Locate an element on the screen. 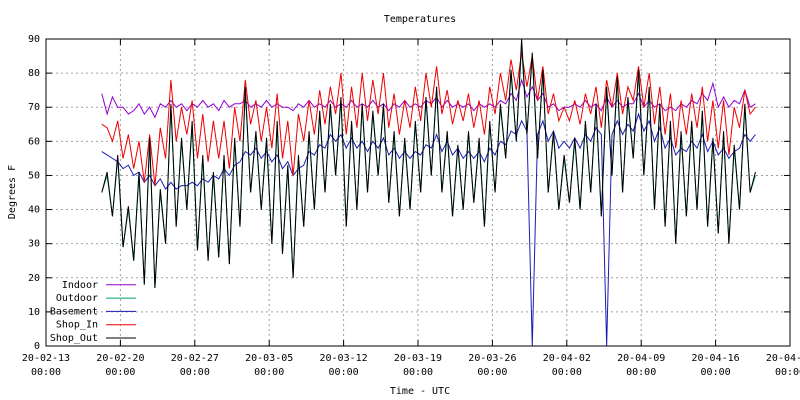 Image resolution: width=800 pixels, height=400 pixels. x-tick-label: 20-04-16 00:00 is located at coordinates (715, 365).